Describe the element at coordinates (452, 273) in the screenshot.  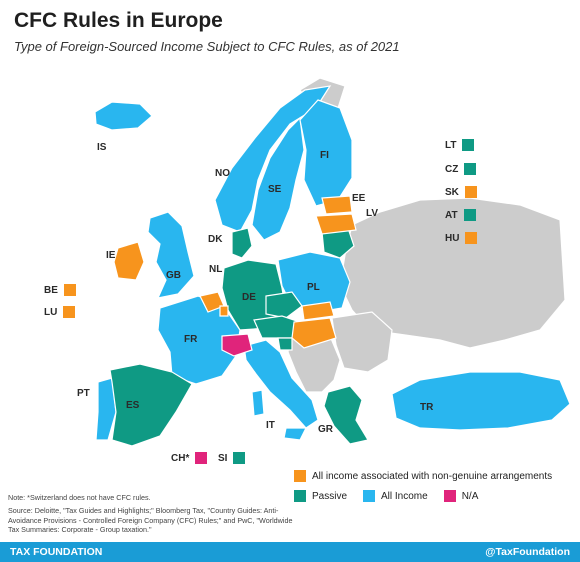
I see `country-russia-belarus-ukraine` at that location.